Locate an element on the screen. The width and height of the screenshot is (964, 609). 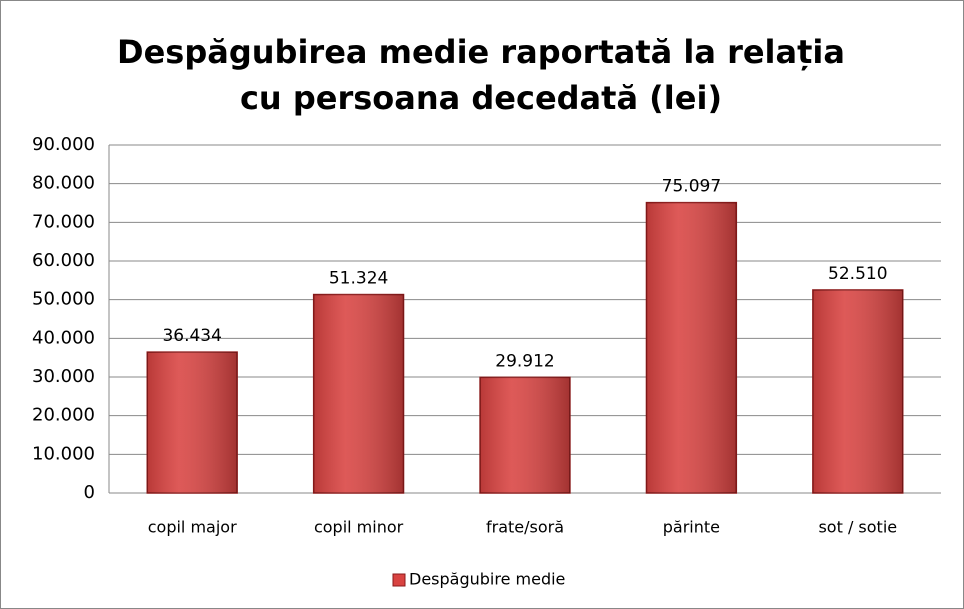
legend-label: Despăgubire medie is located at coordinates (487, 579).